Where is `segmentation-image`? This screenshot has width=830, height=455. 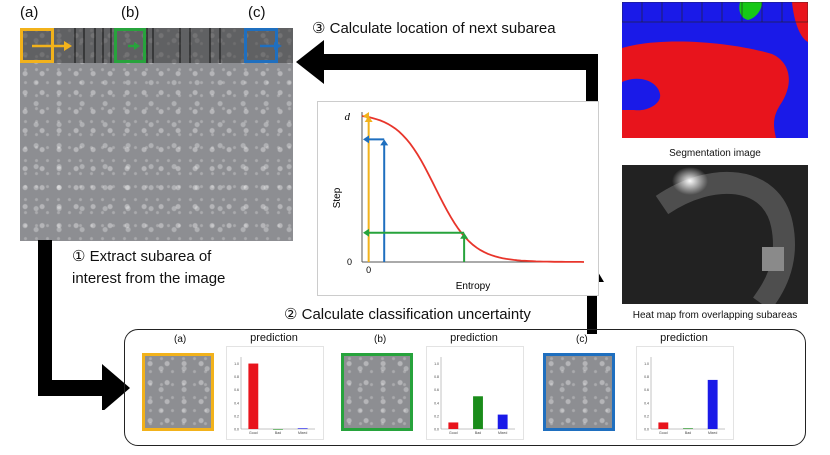
segmentation-image is located at coordinates (715, 70).